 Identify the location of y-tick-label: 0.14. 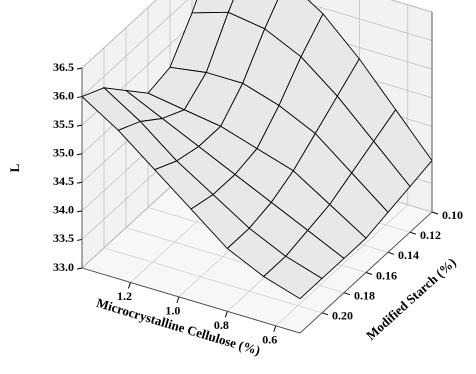
(408, 255).